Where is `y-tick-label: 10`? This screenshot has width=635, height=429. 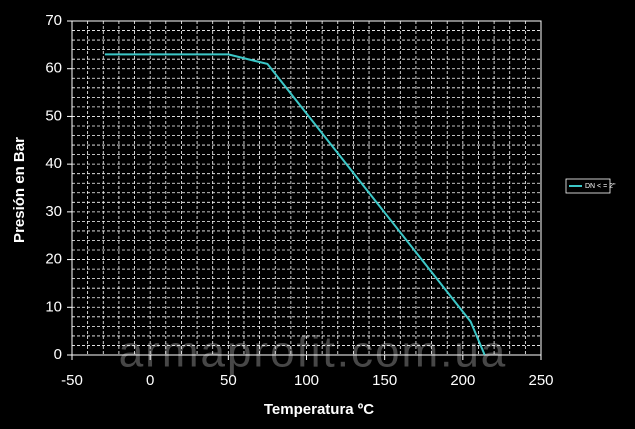 y-tick-label: 10 is located at coordinates (53, 306).